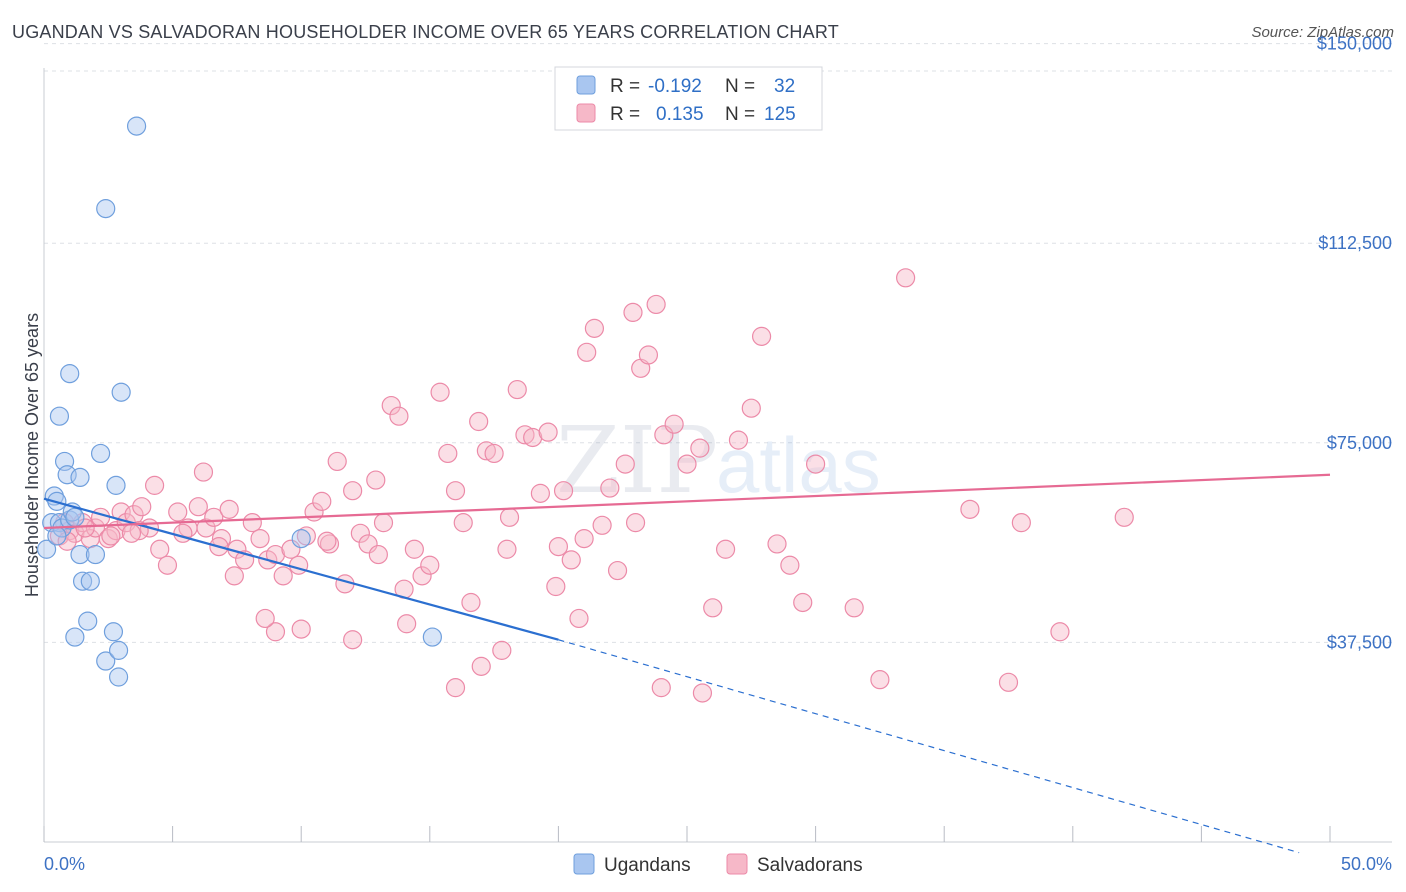 This screenshot has height=892, width=1406. What do you see at coordinates (32, 455) in the screenshot?
I see `y-axis-label: Householder Income Over 65 years` at bounding box center [32, 455].